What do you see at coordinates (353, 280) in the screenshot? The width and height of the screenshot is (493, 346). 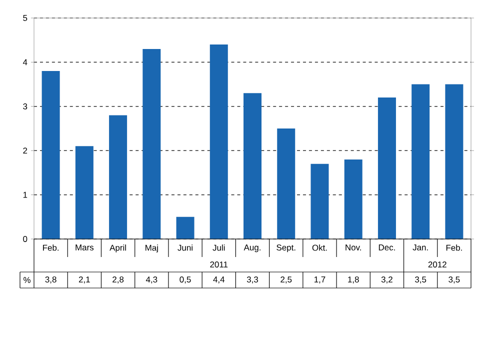 I see `data-label: 1,8` at bounding box center [353, 280].